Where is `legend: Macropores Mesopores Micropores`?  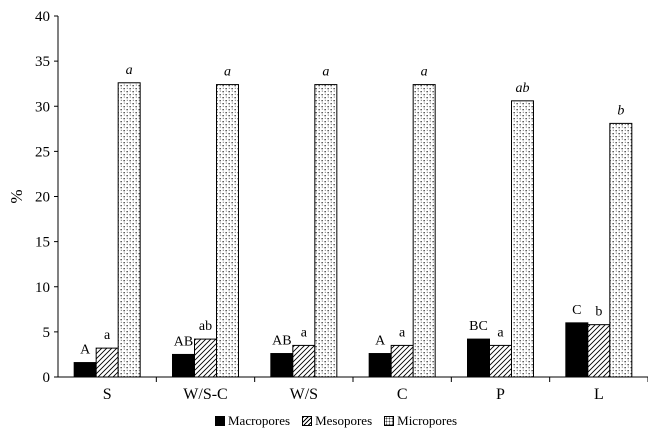 legend: Macropores Mesopores Micropores is located at coordinates (336, 421).